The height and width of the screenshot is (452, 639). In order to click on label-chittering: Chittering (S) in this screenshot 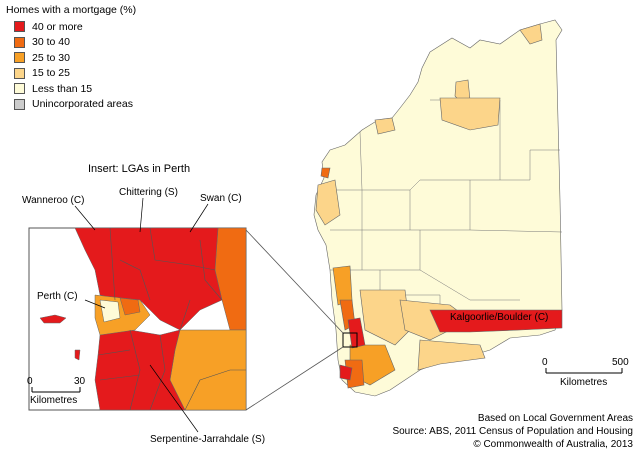, I will do `click(148, 192)`.